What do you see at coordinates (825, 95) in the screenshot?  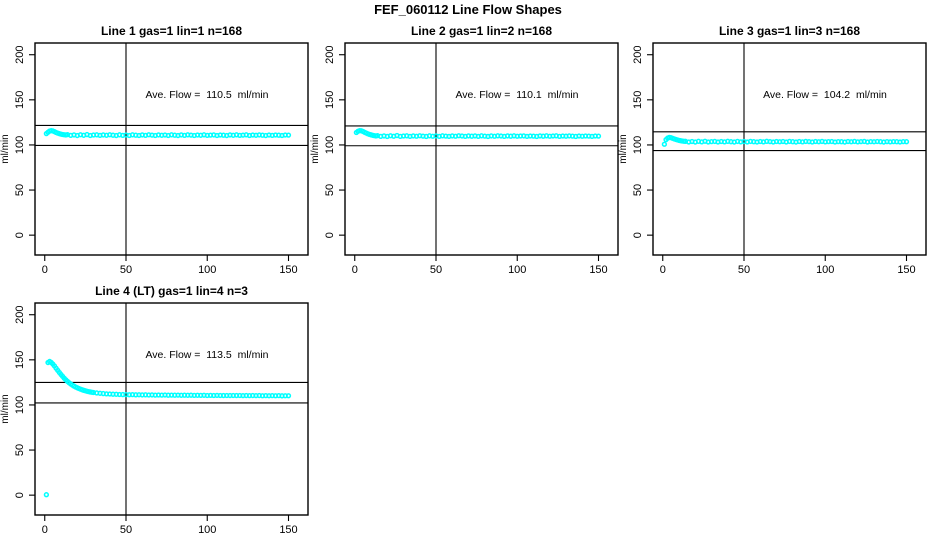 I see `average-flow-annotation: Ave. Flow = 104.2 ml/min` at bounding box center [825, 95].